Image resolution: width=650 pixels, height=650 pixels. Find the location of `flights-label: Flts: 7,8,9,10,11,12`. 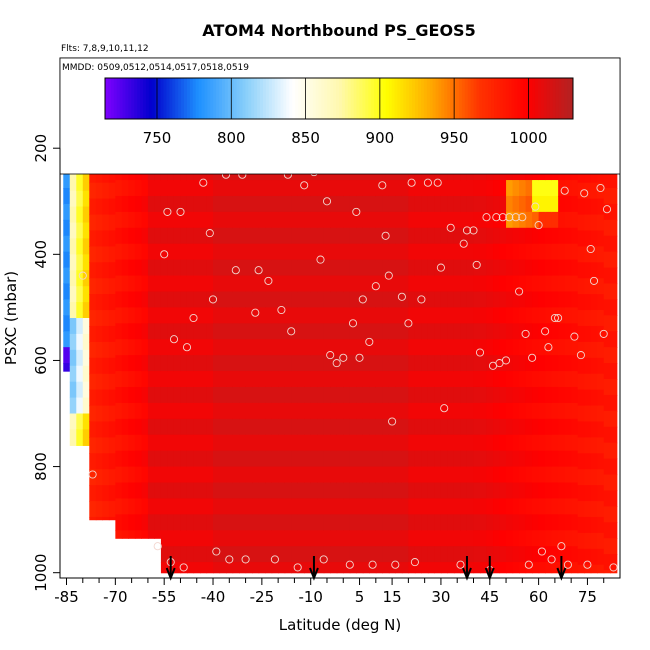

flights-label: Flts: 7,8,9,10,11,12 is located at coordinates (105, 49).